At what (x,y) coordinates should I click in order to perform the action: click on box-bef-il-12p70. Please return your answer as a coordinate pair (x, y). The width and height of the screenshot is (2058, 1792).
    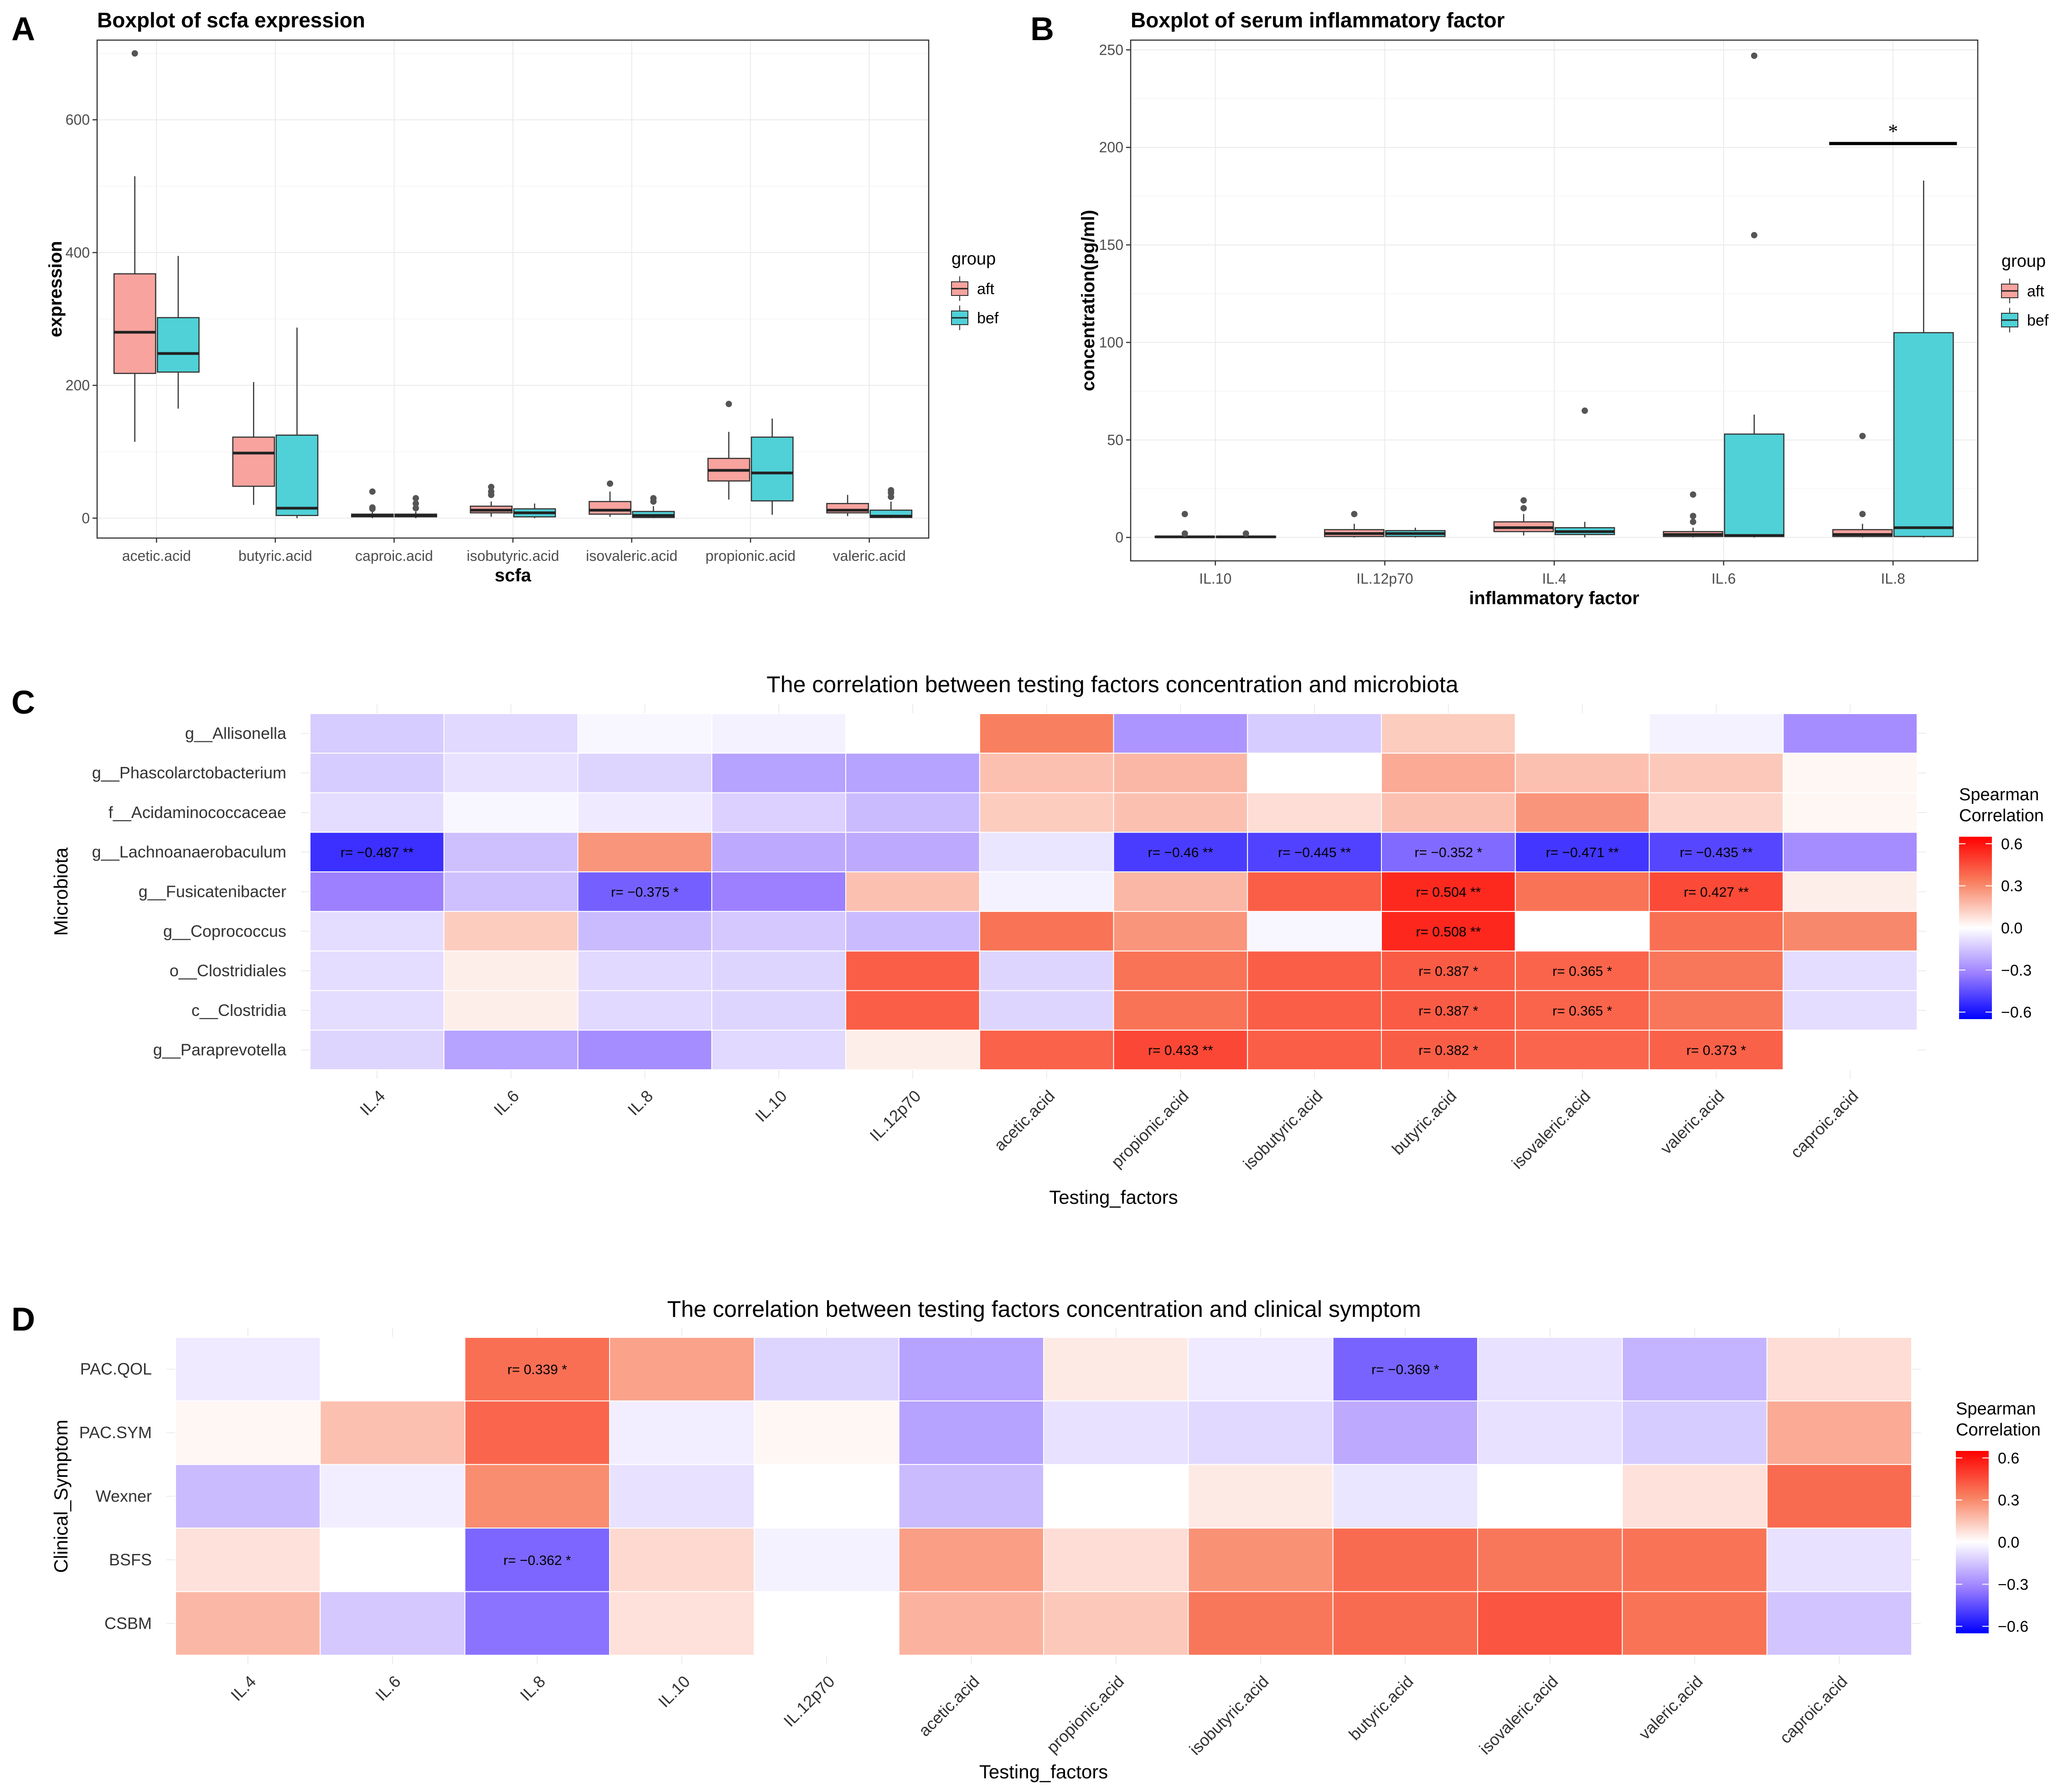
    Looking at the image, I should click on (1415, 533).